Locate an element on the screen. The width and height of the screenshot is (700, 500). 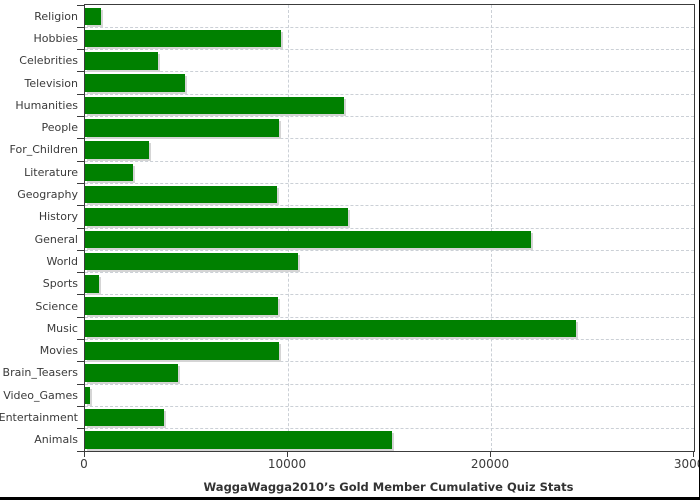
window-edge-bottom is located at coordinates (350, 498).